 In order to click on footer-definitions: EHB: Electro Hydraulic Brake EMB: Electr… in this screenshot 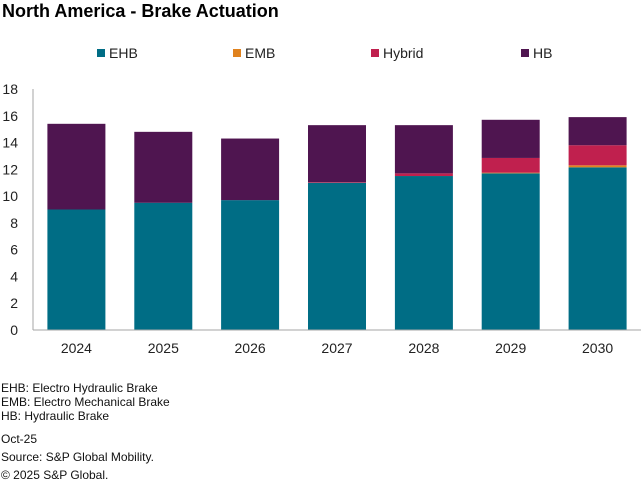, I will do `click(85, 402)`.